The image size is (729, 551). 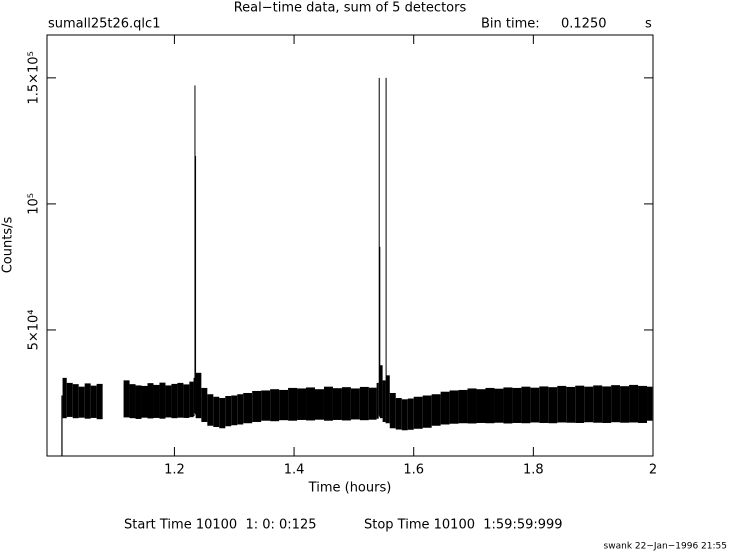 I want to click on x-tick-label: 1.8, so click(x=533, y=470).